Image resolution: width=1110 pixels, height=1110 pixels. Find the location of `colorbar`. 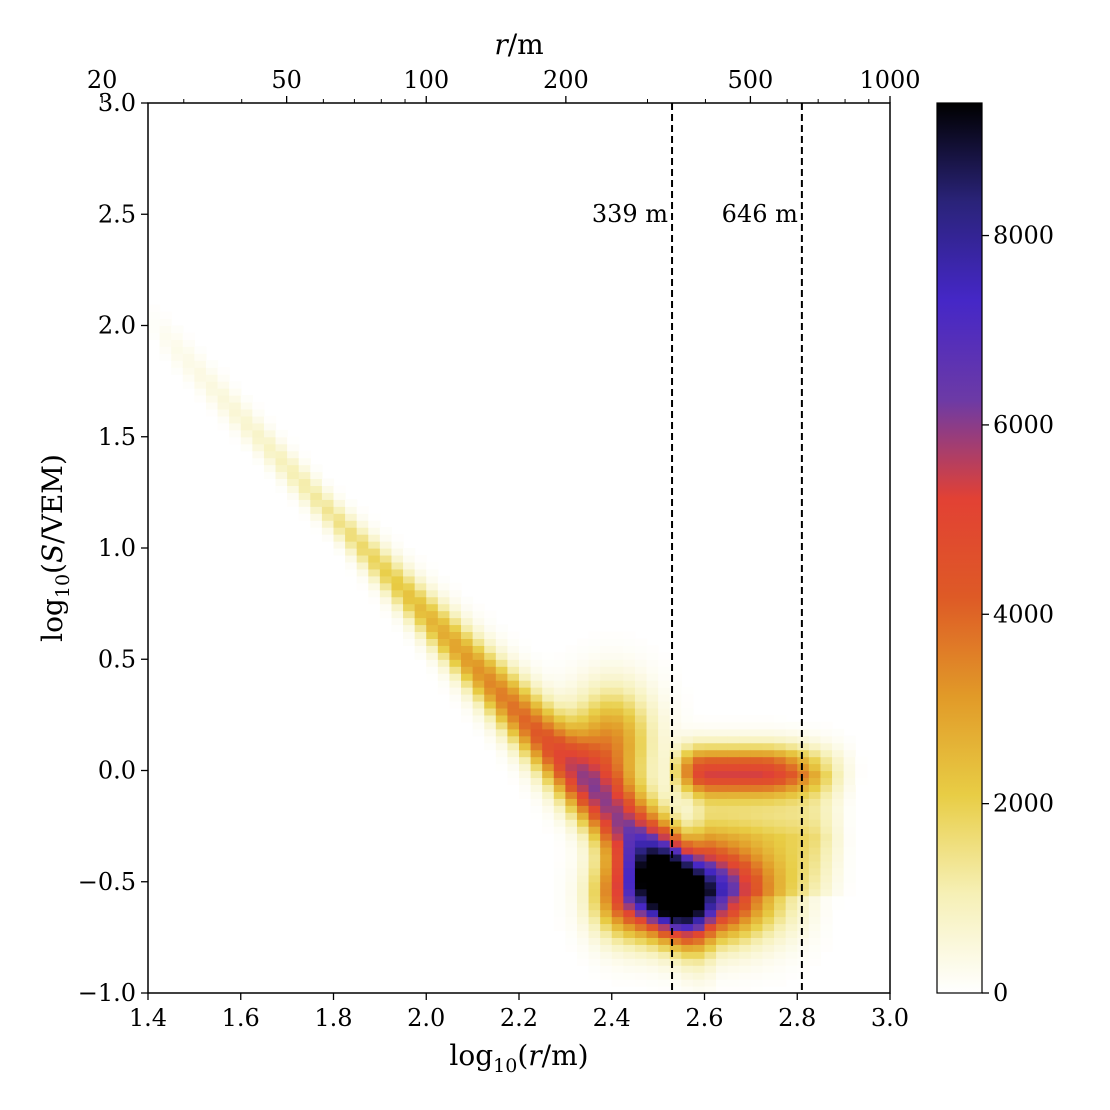

colorbar is located at coordinates (959, 548).